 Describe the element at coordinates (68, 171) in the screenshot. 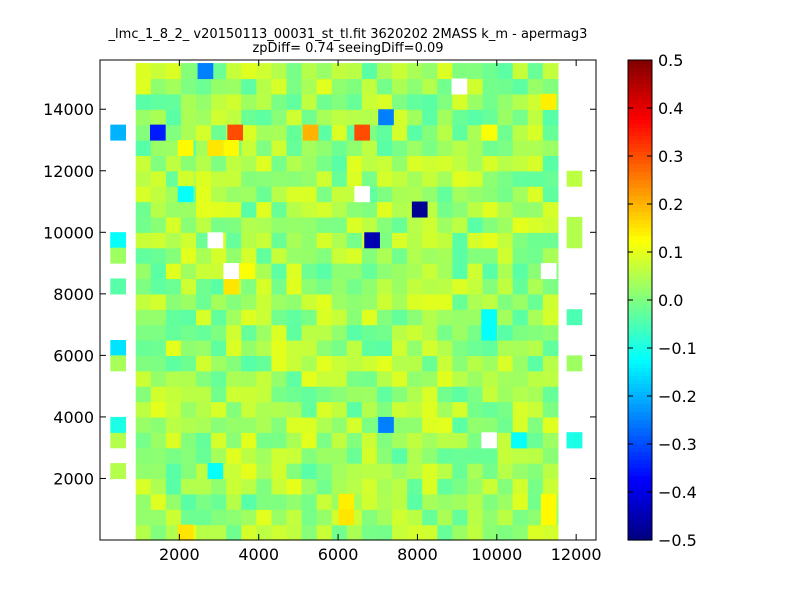

I see `y-tick-label: 12000` at that location.